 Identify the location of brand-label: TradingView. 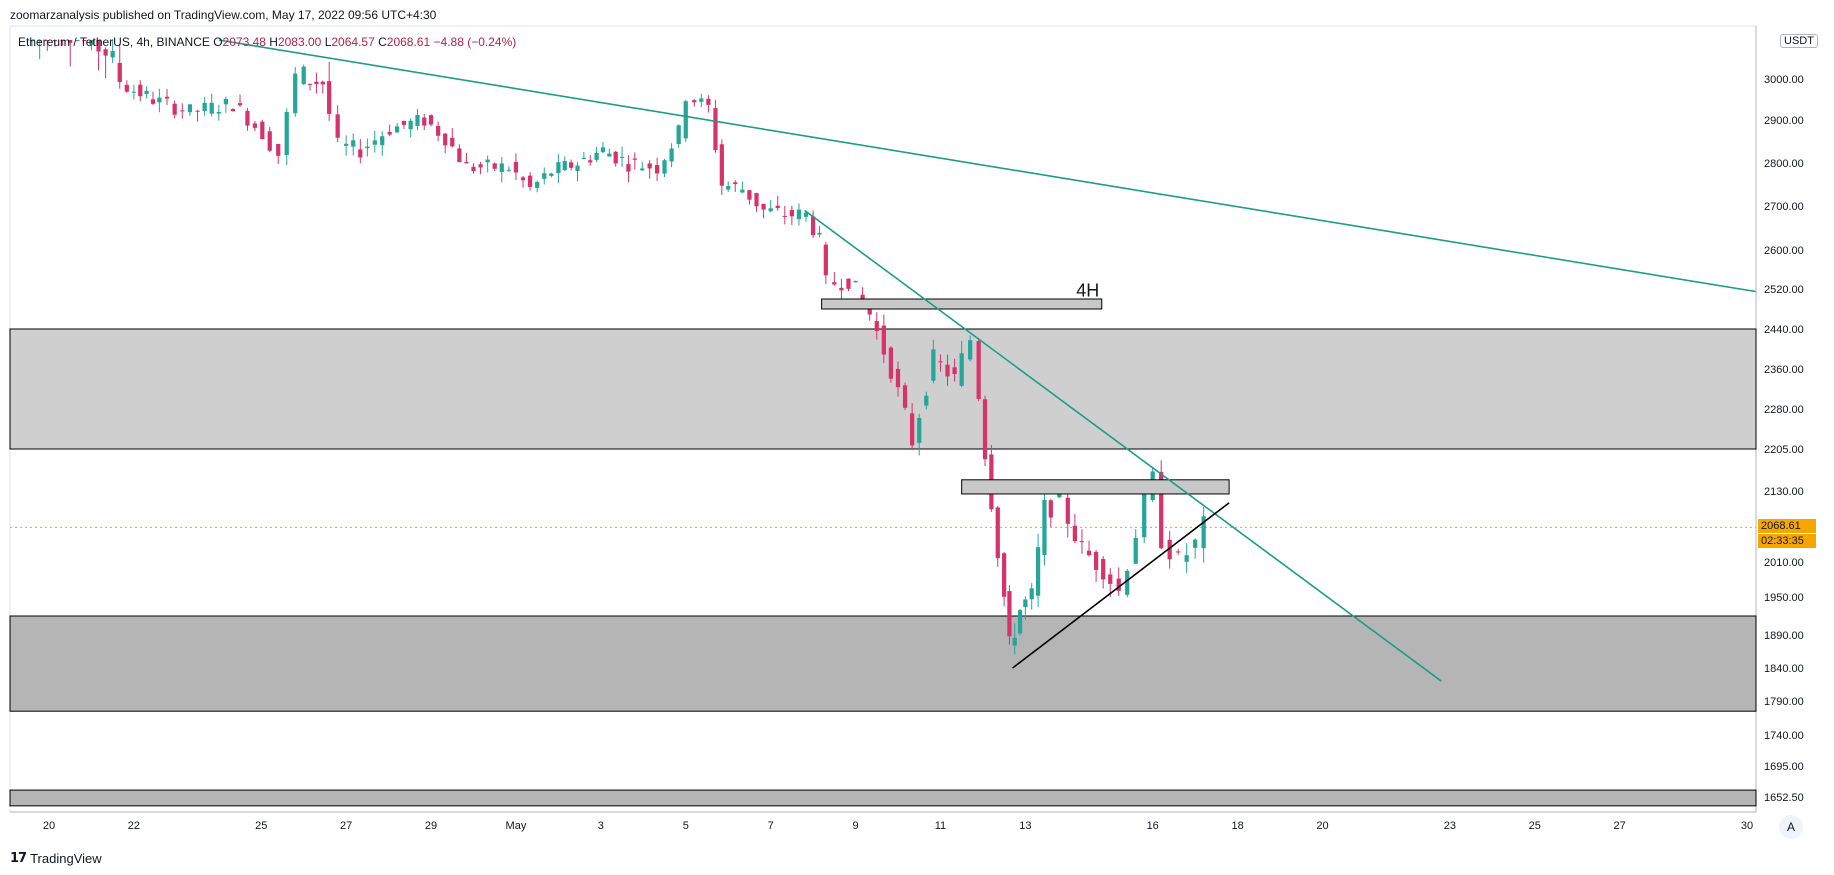
(66, 858).